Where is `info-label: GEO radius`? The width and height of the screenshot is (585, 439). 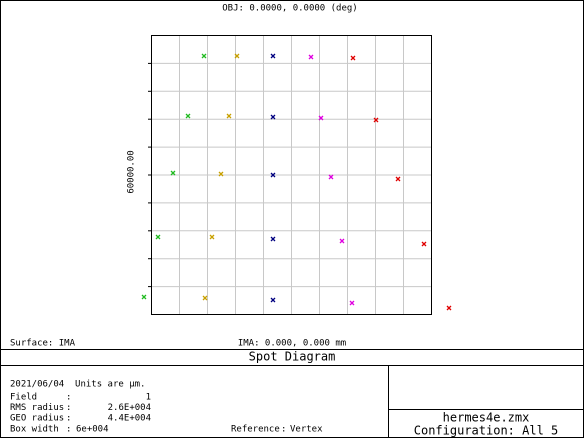
info-label: GEO radius is located at coordinates (37, 419).